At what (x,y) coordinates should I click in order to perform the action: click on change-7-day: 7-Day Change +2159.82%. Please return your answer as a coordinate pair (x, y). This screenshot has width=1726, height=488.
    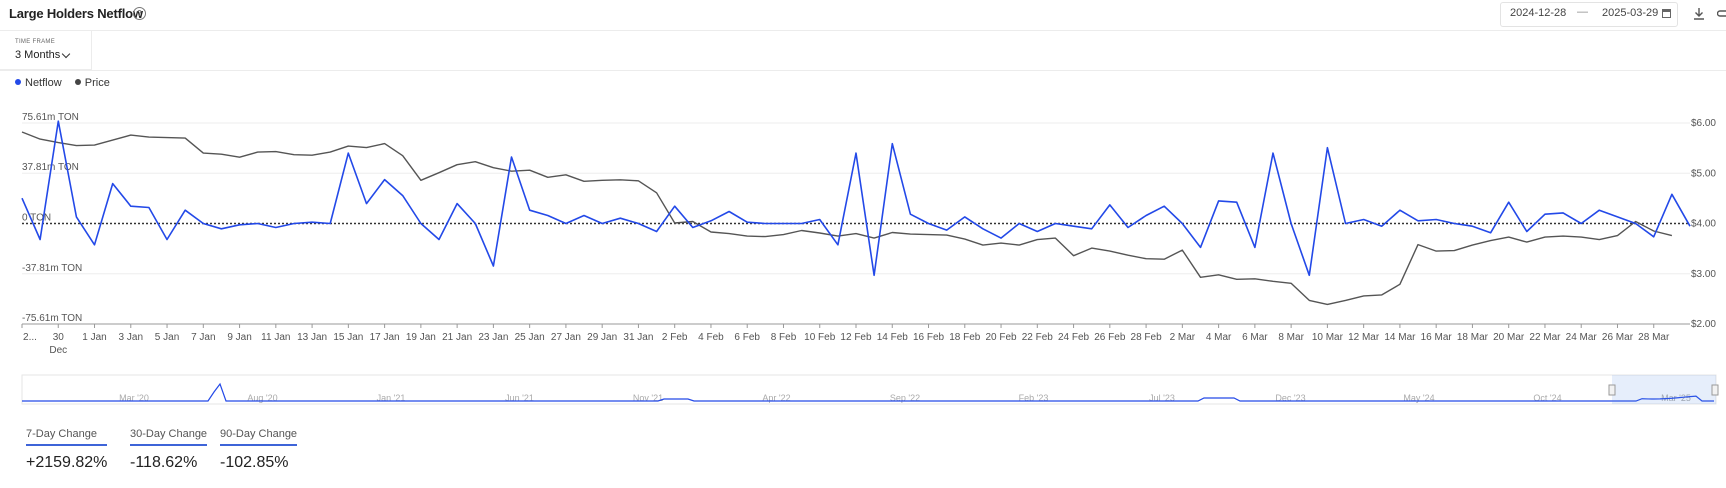
    Looking at the image, I should click on (67, 450).